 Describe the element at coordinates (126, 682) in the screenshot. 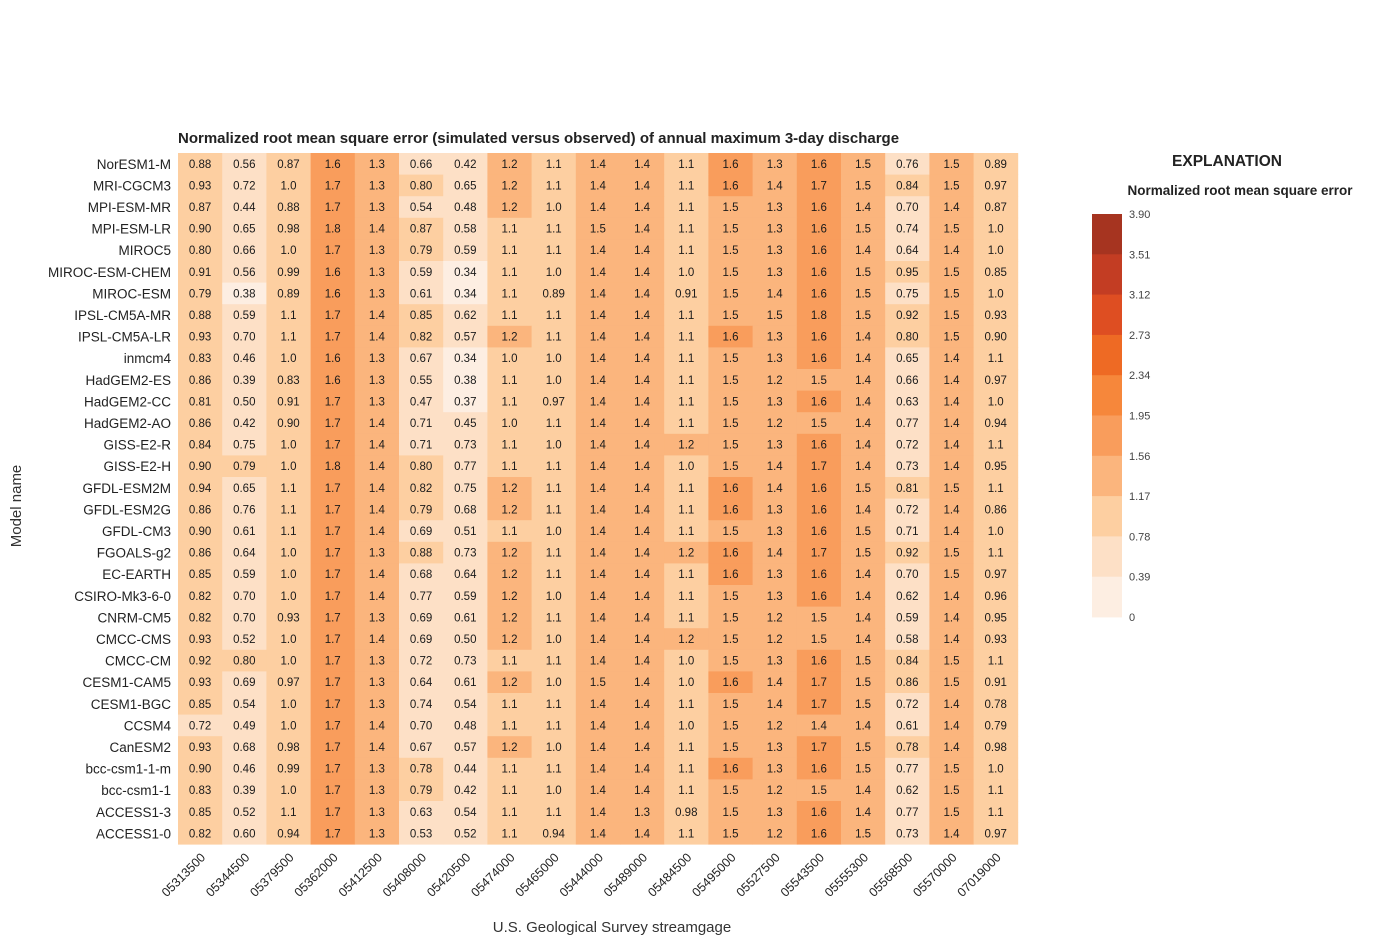

I see `row-label: CESM1-CAM5` at that location.